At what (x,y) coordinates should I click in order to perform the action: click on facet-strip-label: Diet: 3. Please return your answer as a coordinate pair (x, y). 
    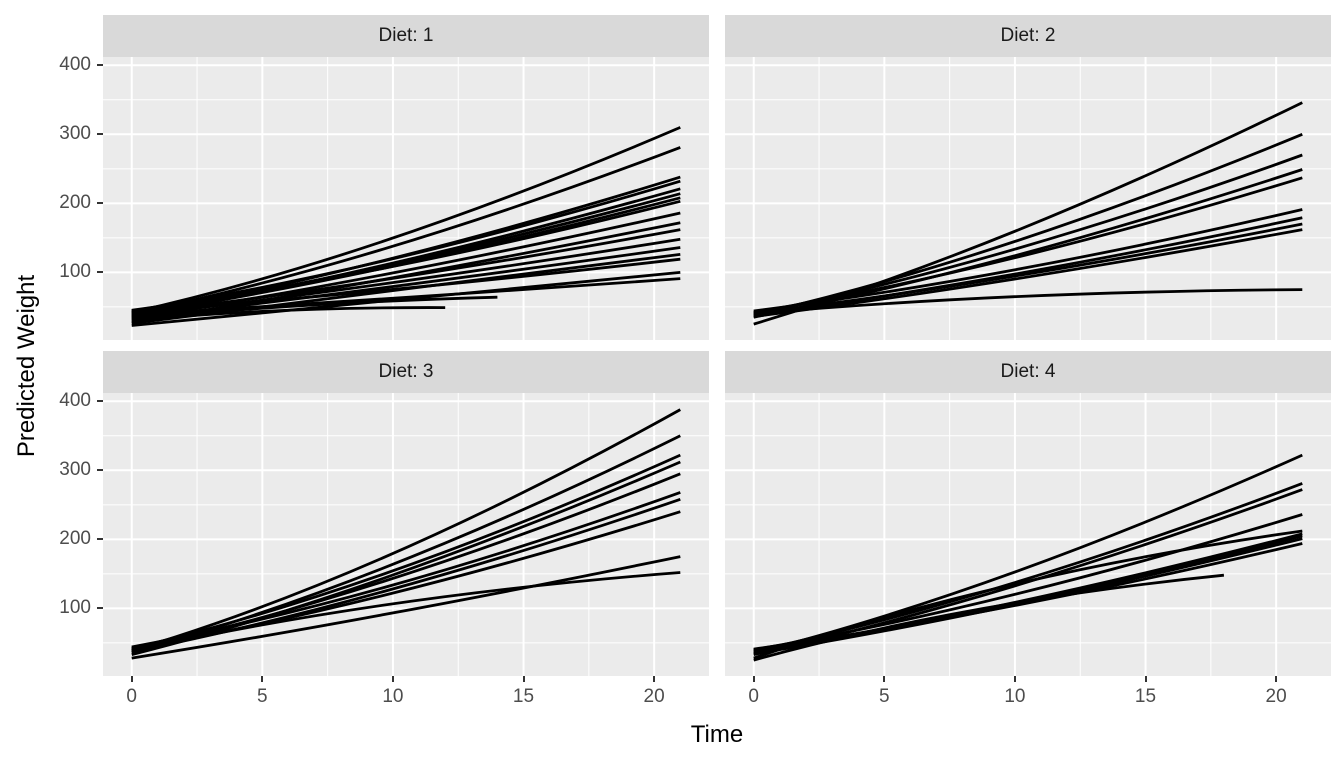
    Looking at the image, I should click on (406, 371).